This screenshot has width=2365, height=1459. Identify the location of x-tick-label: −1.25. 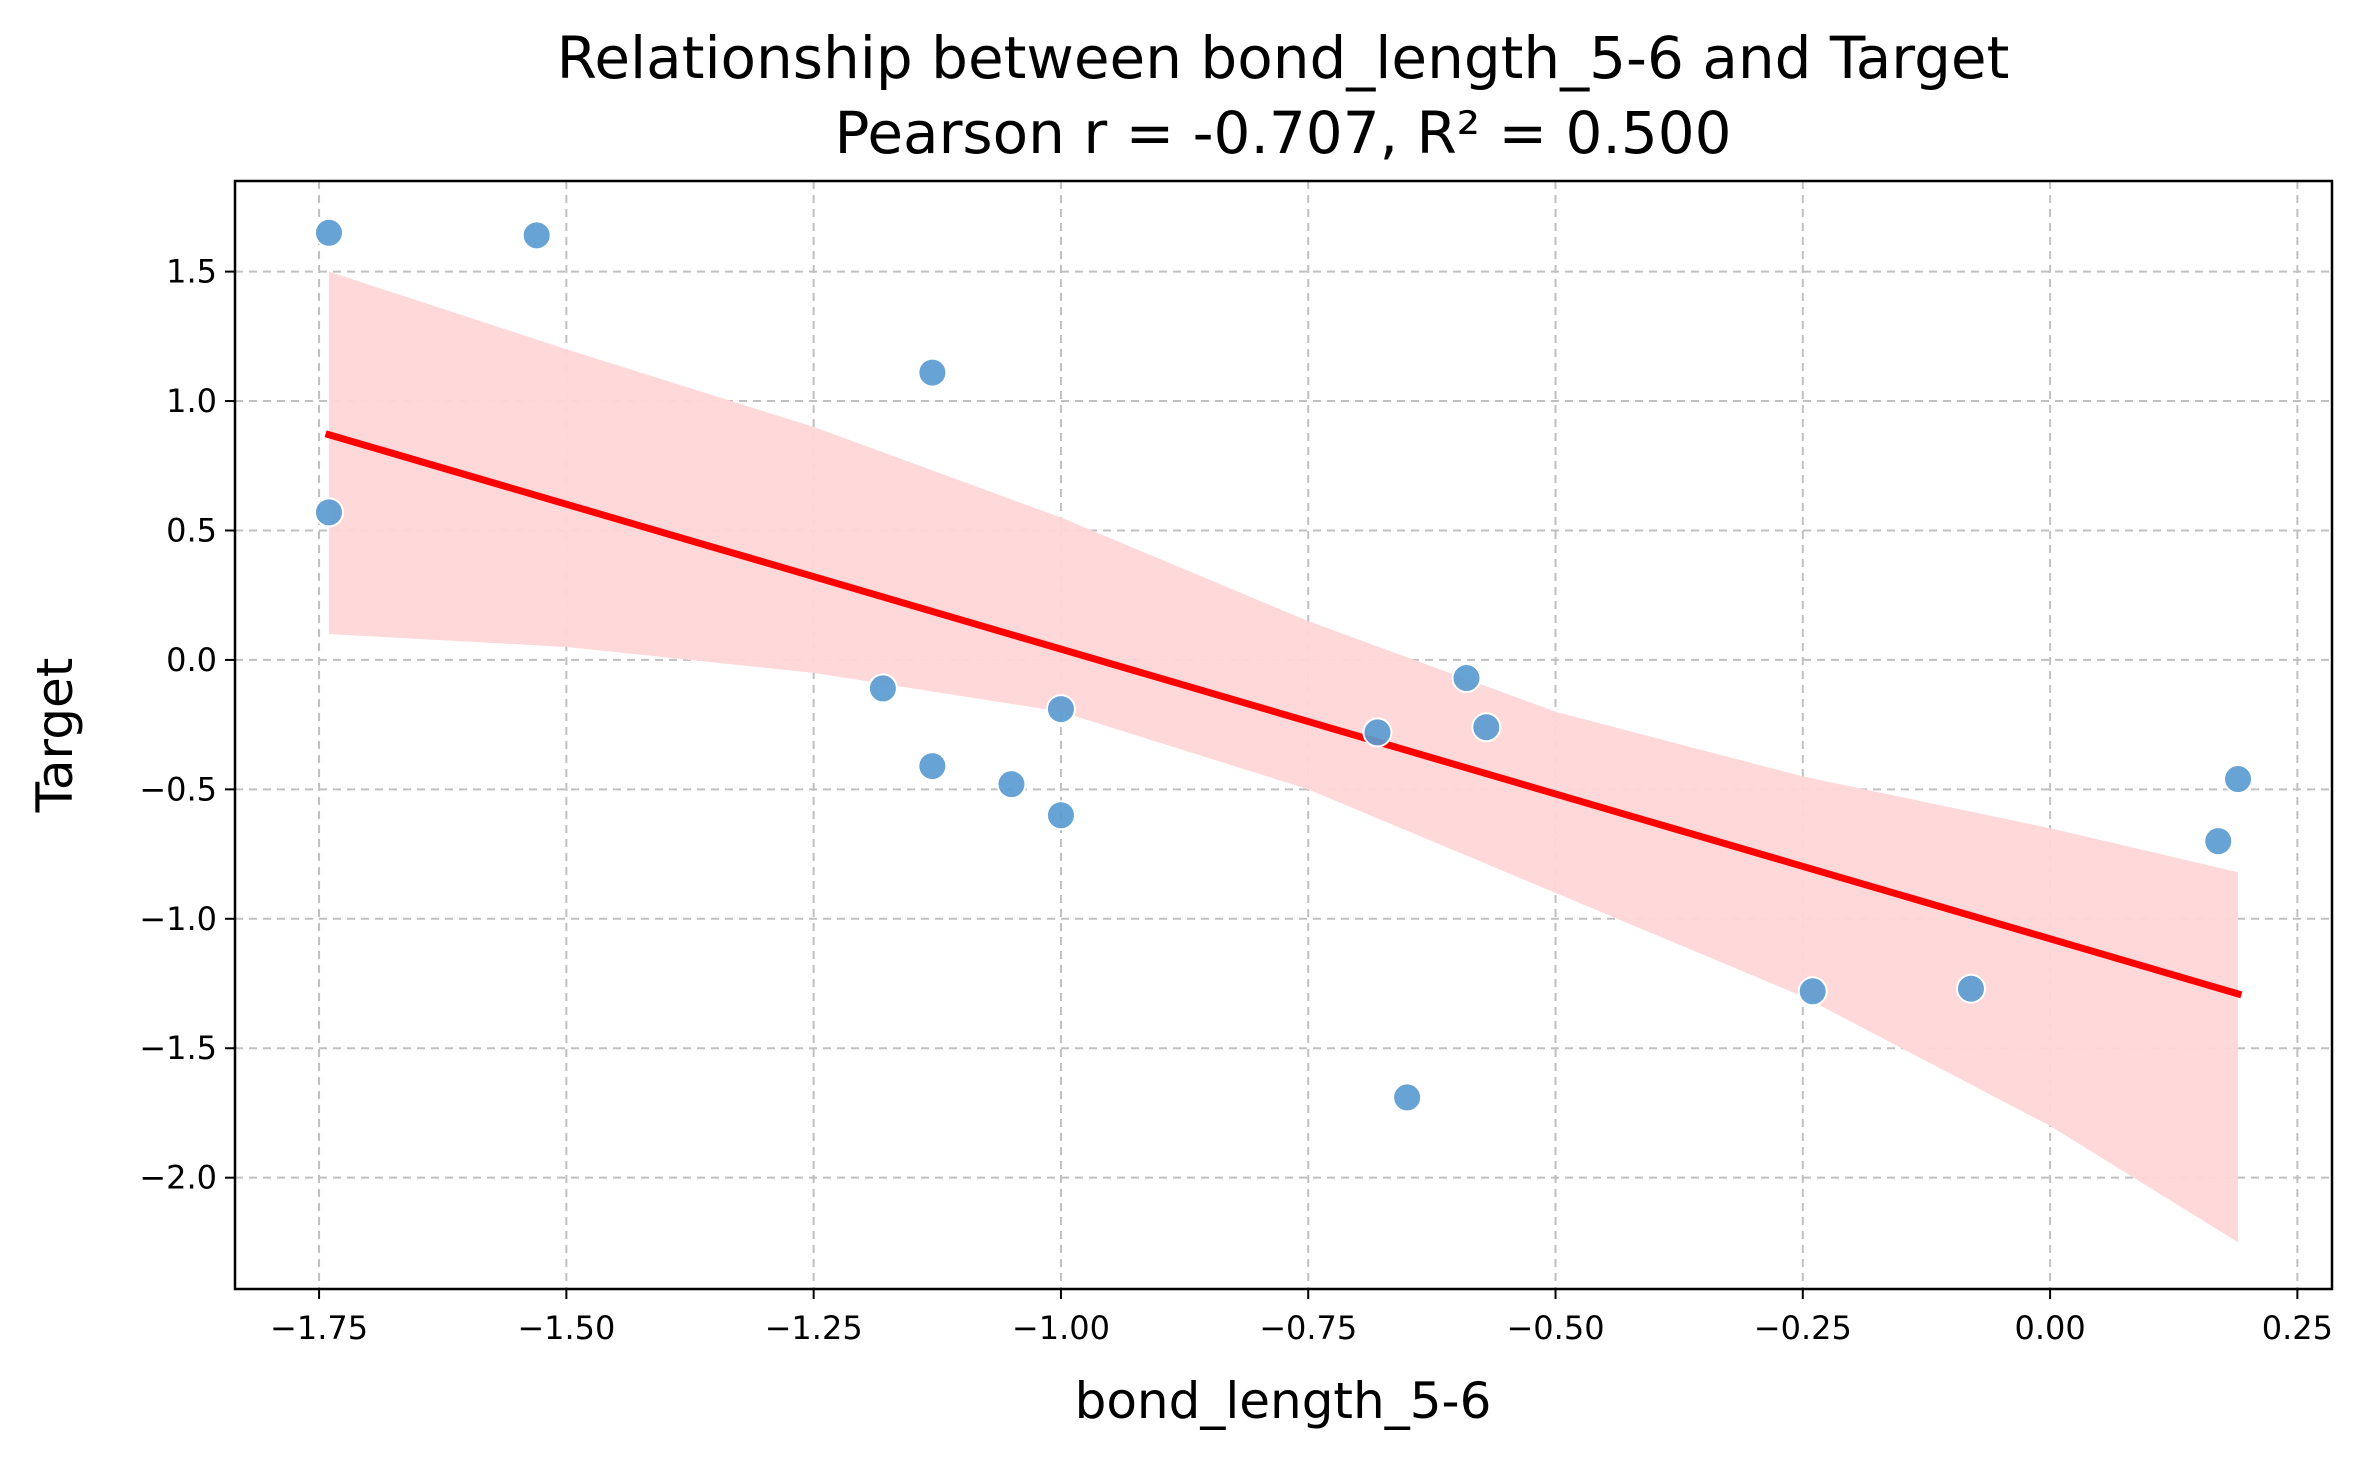
(814, 1328).